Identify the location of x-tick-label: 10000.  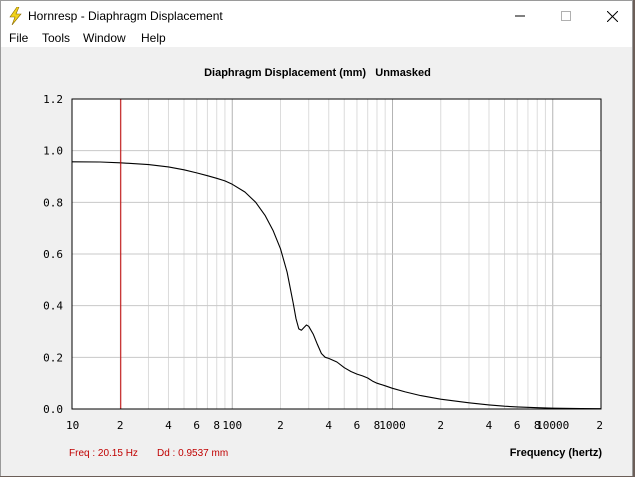
(552, 425).